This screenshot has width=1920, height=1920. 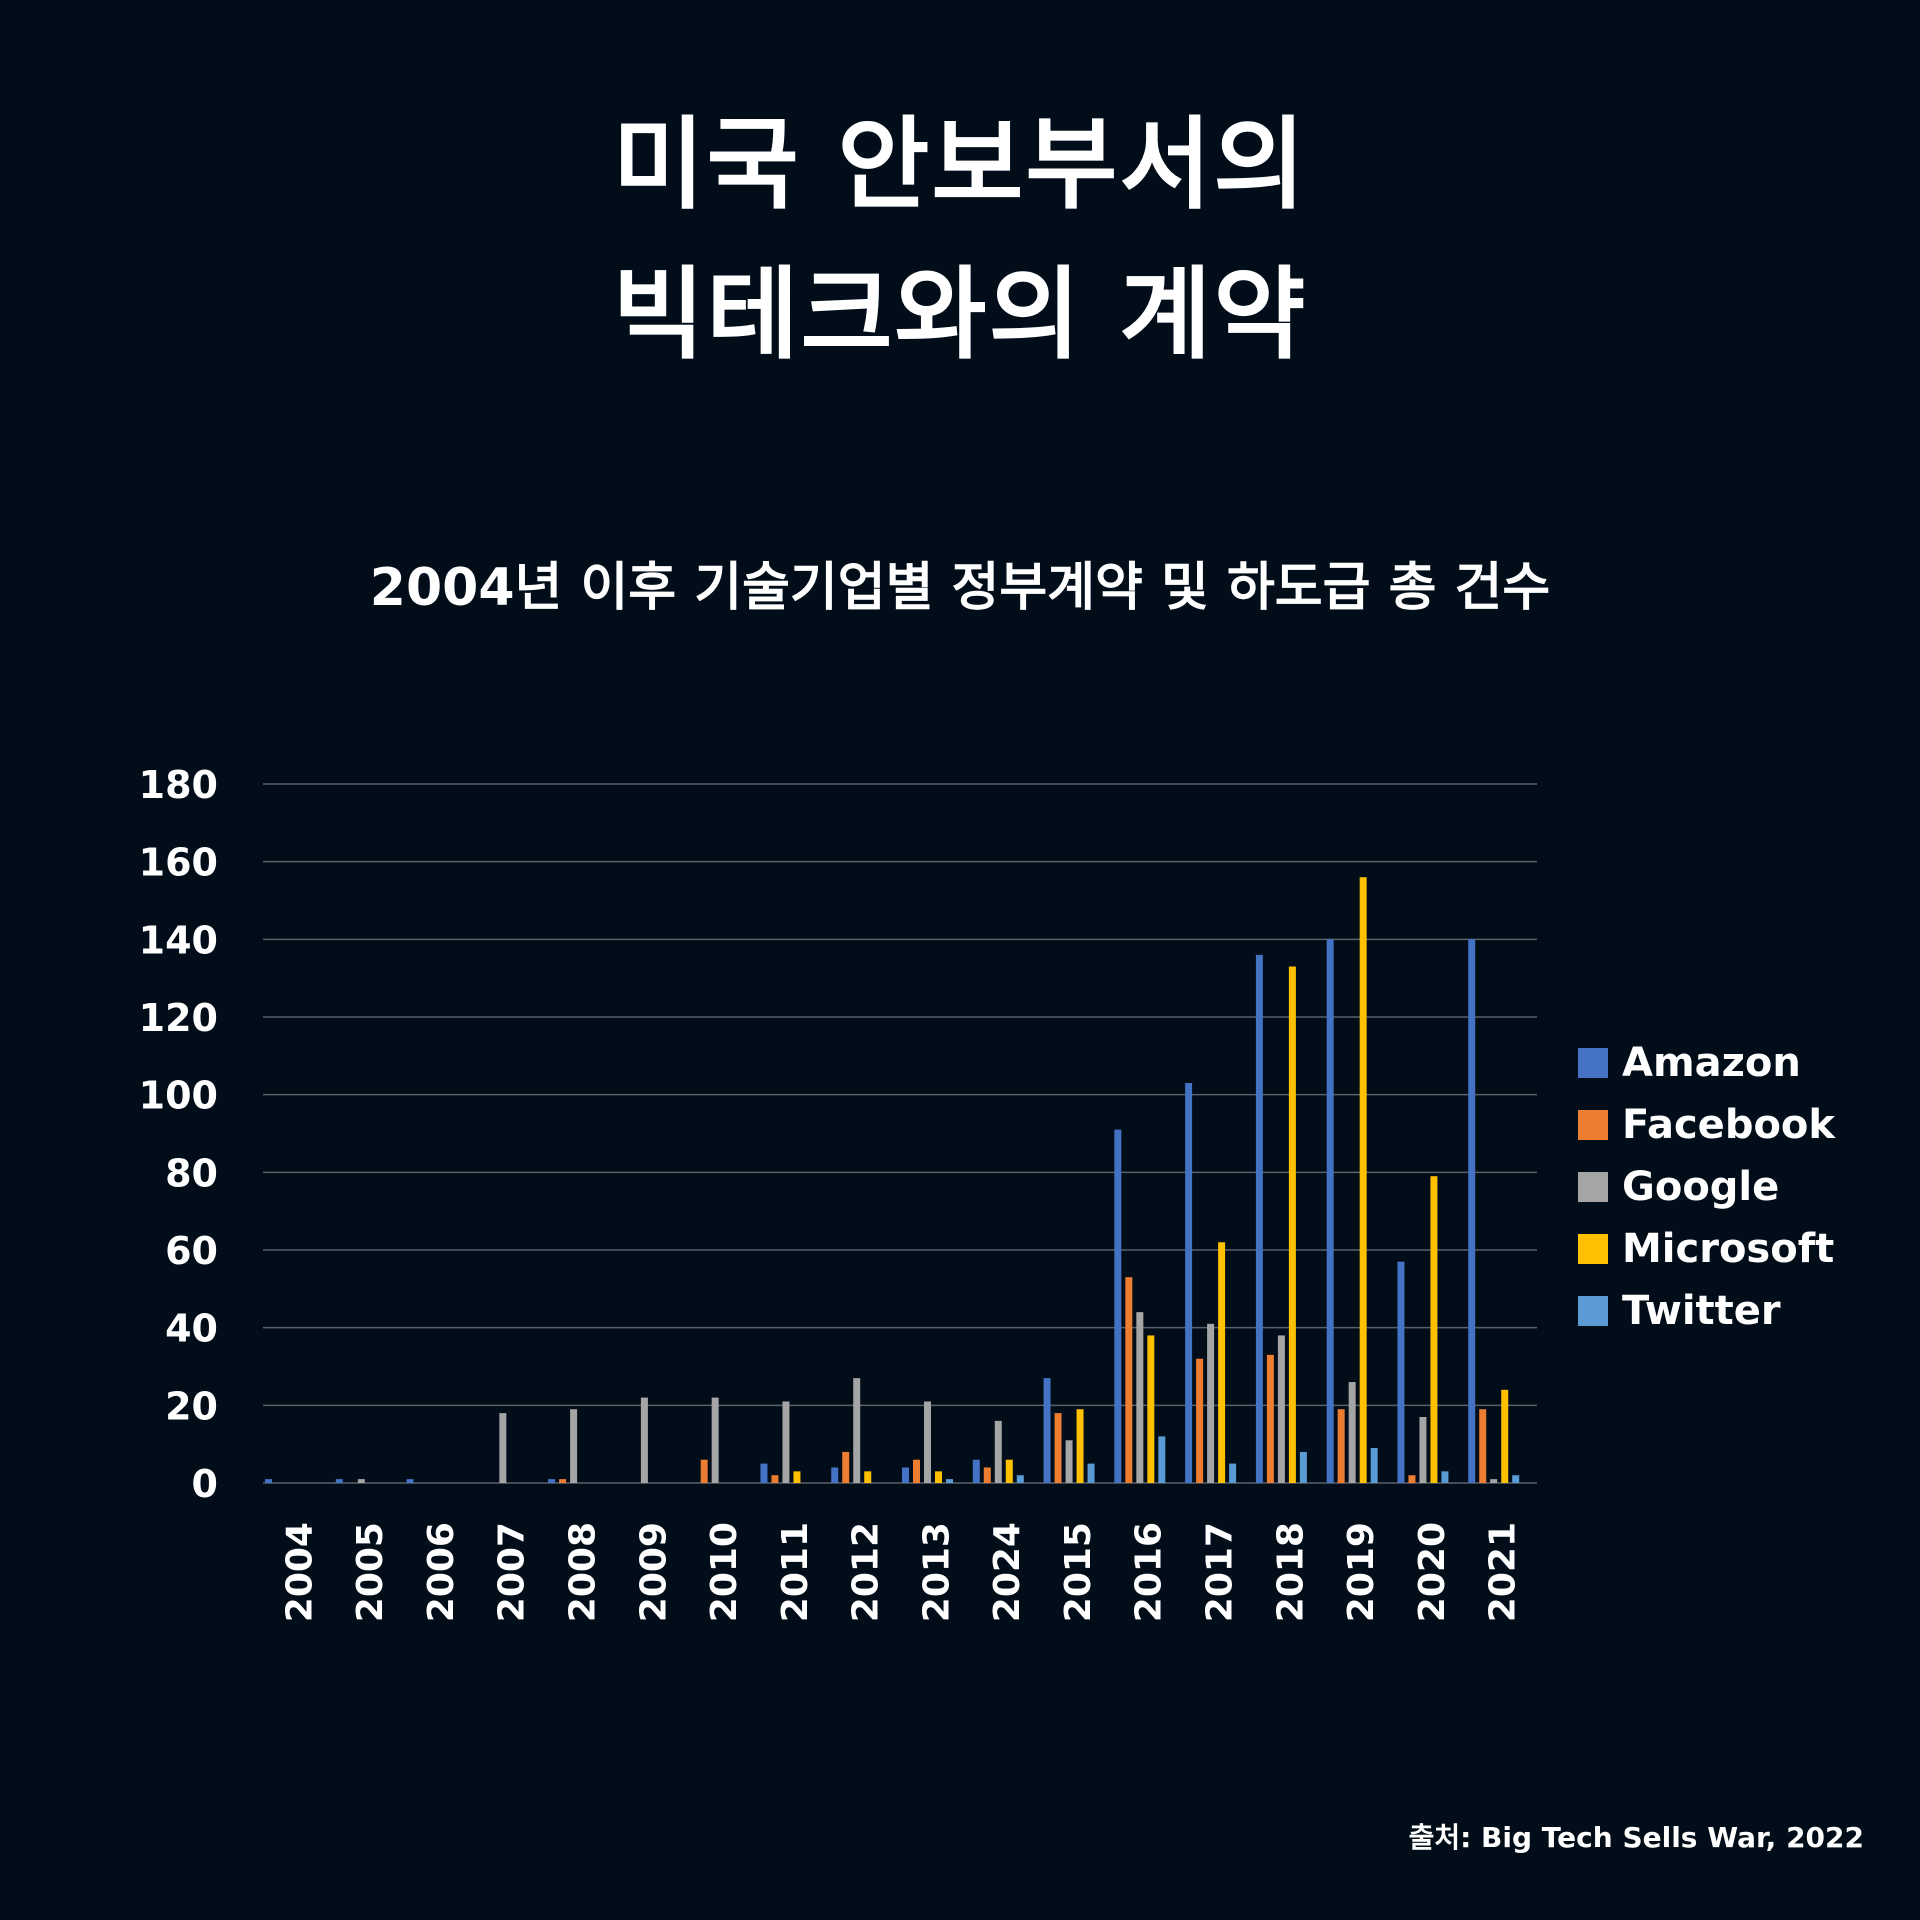 What do you see at coordinates (857, 1430) in the screenshot?
I see `bar-google-2012` at bounding box center [857, 1430].